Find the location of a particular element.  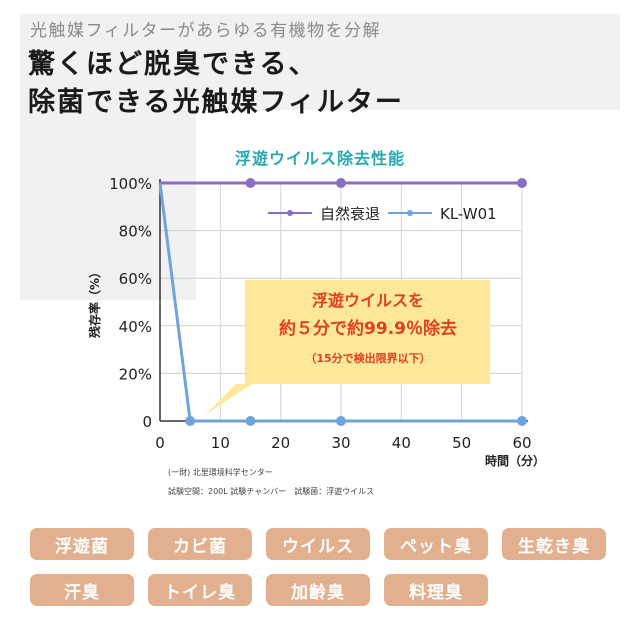

tag-1-1: カビ菌 is located at coordinates (200, 544).